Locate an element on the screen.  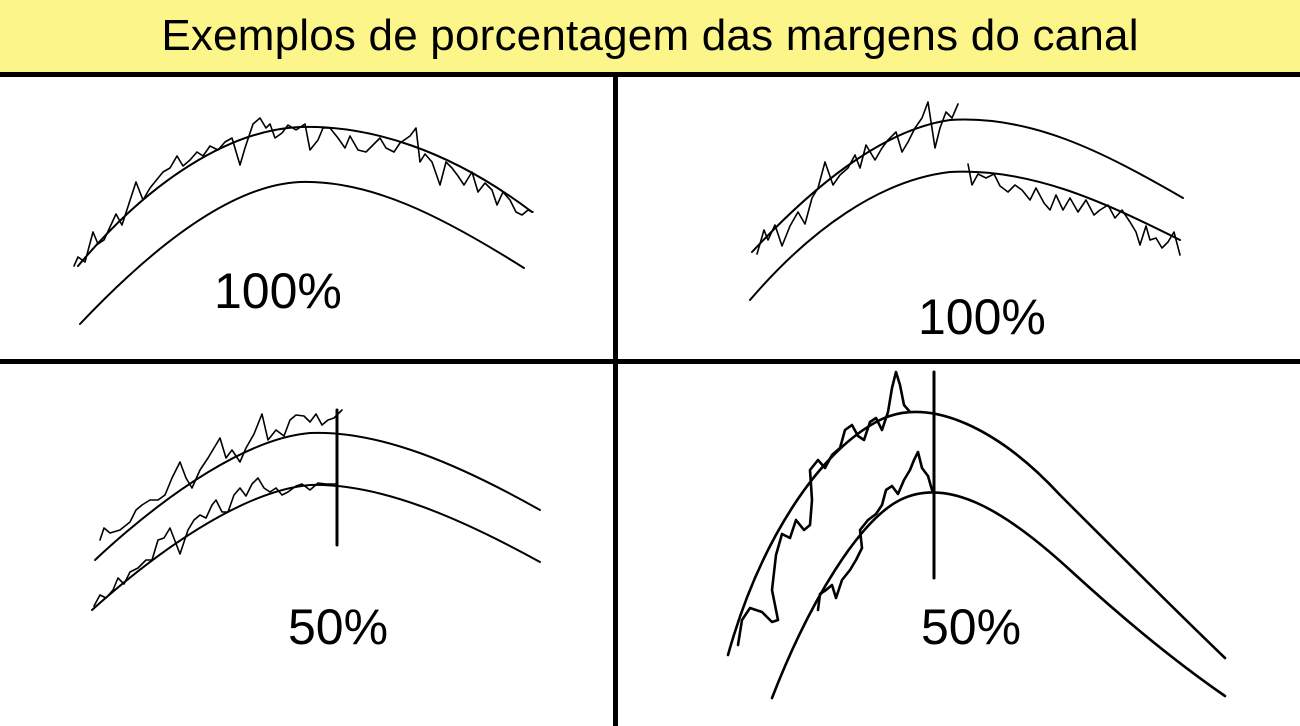
title-underline is located at coordinates (650, 74).